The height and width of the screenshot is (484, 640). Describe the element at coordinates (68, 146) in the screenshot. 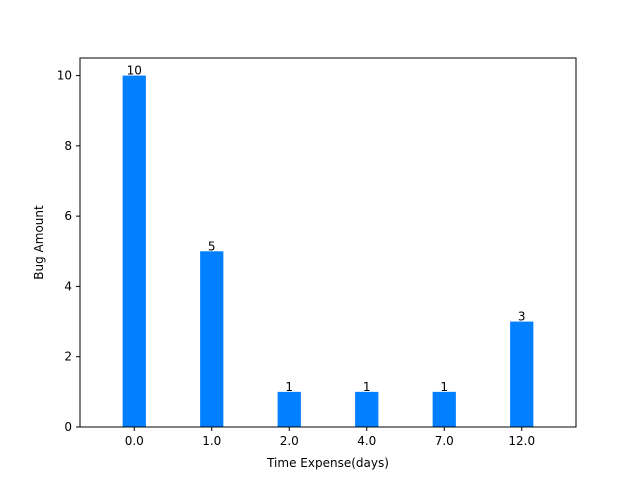

I see `y-tick-label: 8` at that location.